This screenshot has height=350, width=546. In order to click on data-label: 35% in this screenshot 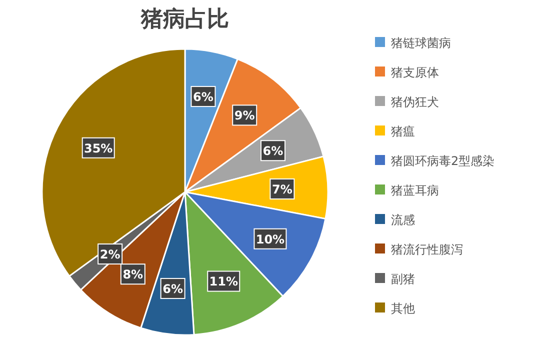, I will do `click(98, 148)`.